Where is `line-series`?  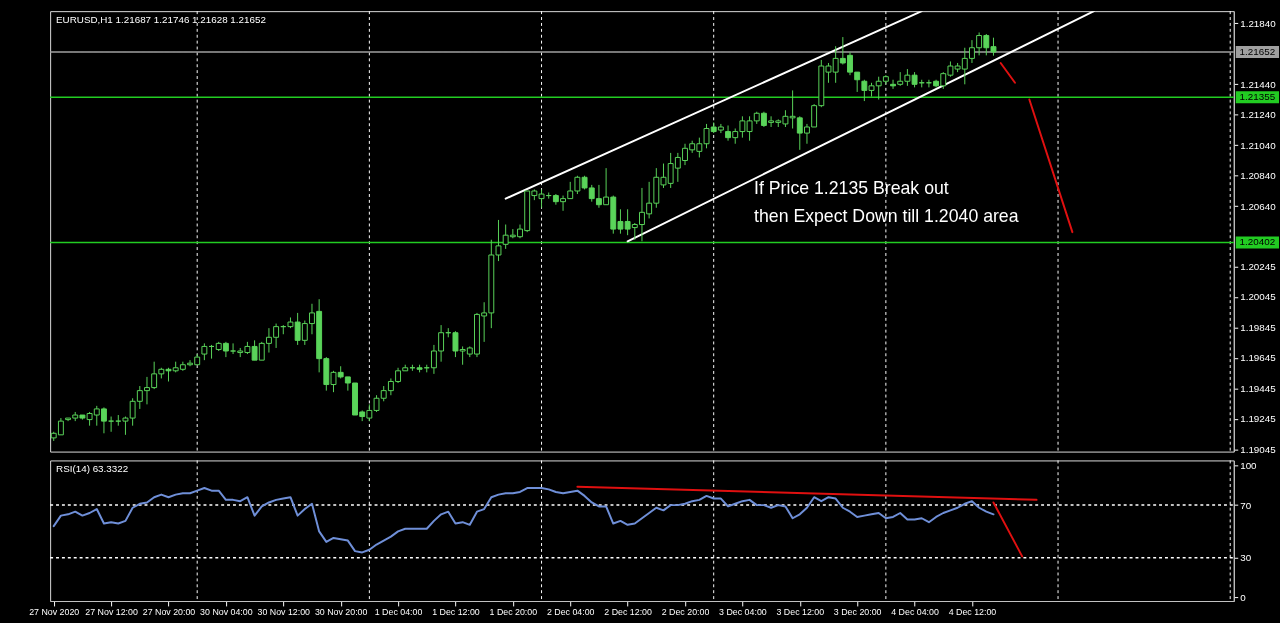 line-series is located at coordinates (523, 520).